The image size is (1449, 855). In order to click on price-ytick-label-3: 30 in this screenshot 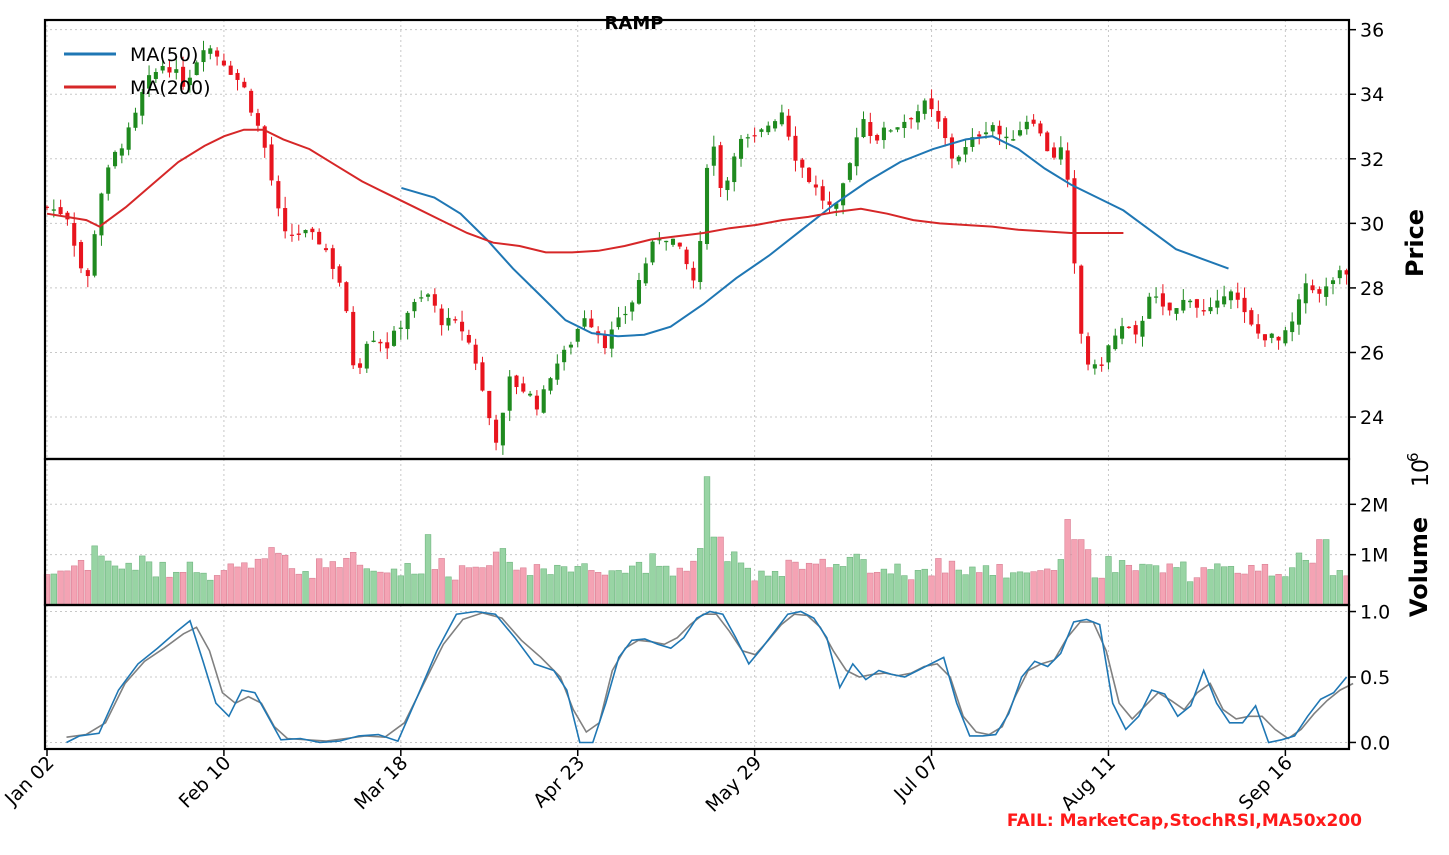, I will do `click(1372, 224)`.